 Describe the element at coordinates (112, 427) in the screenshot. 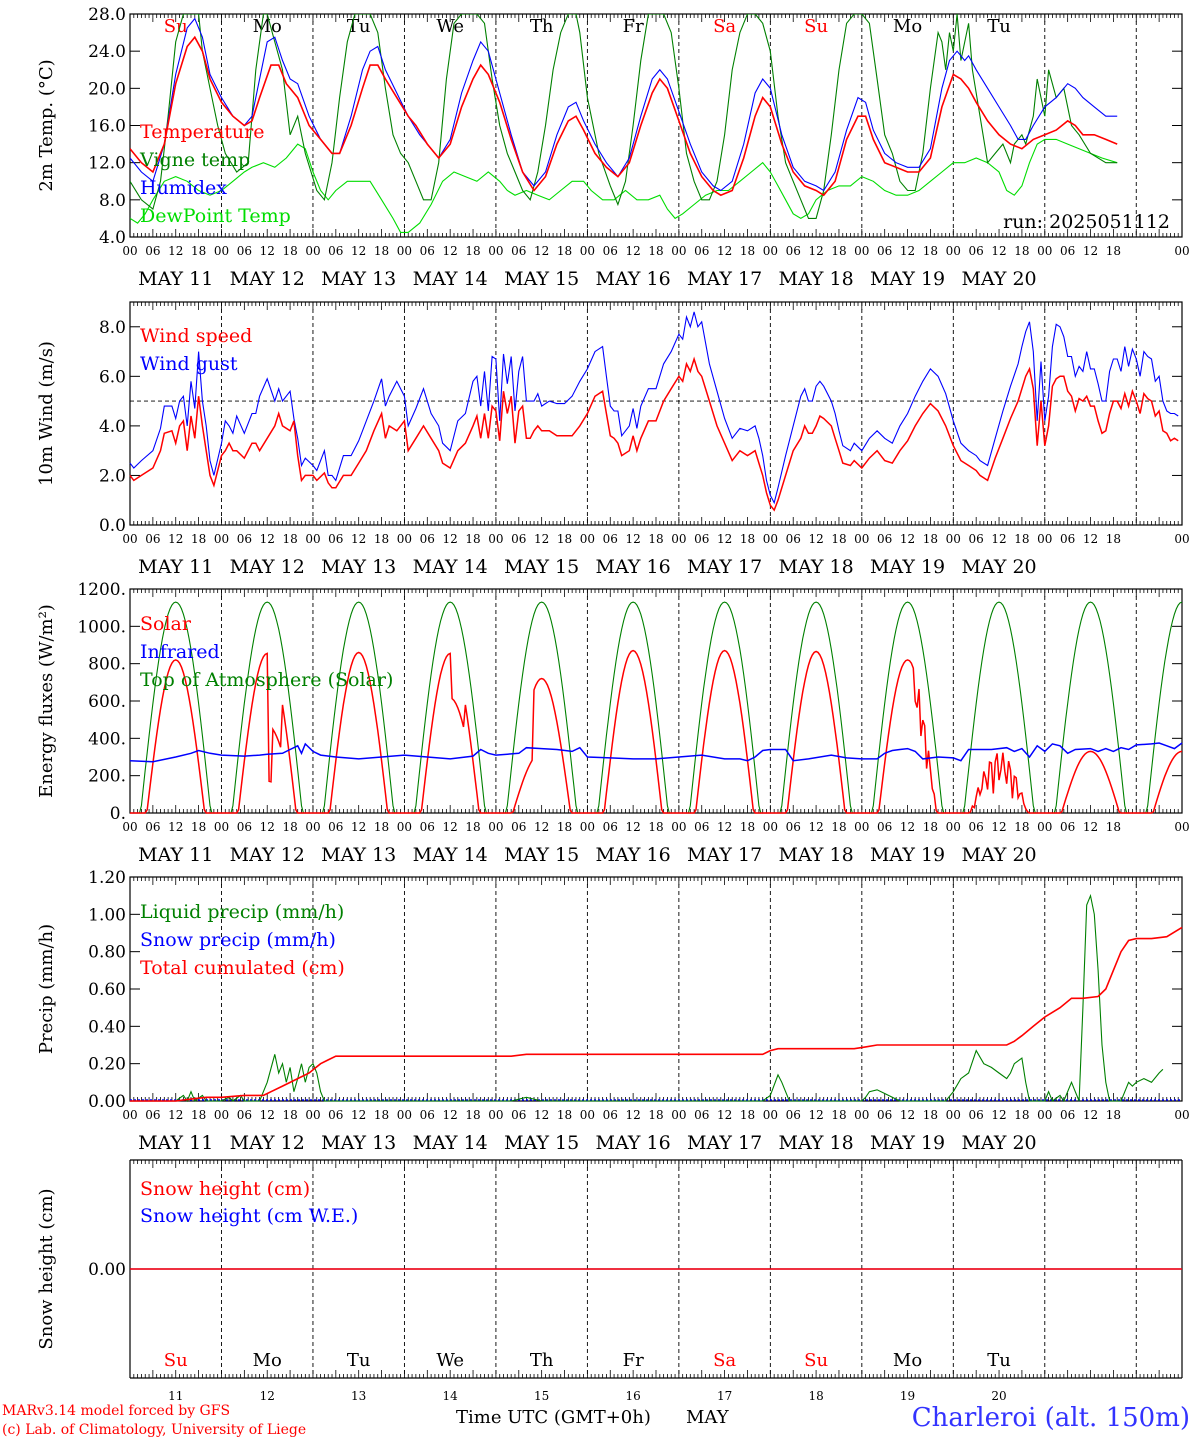

I see `y-tick-label: 4.0` at that location.